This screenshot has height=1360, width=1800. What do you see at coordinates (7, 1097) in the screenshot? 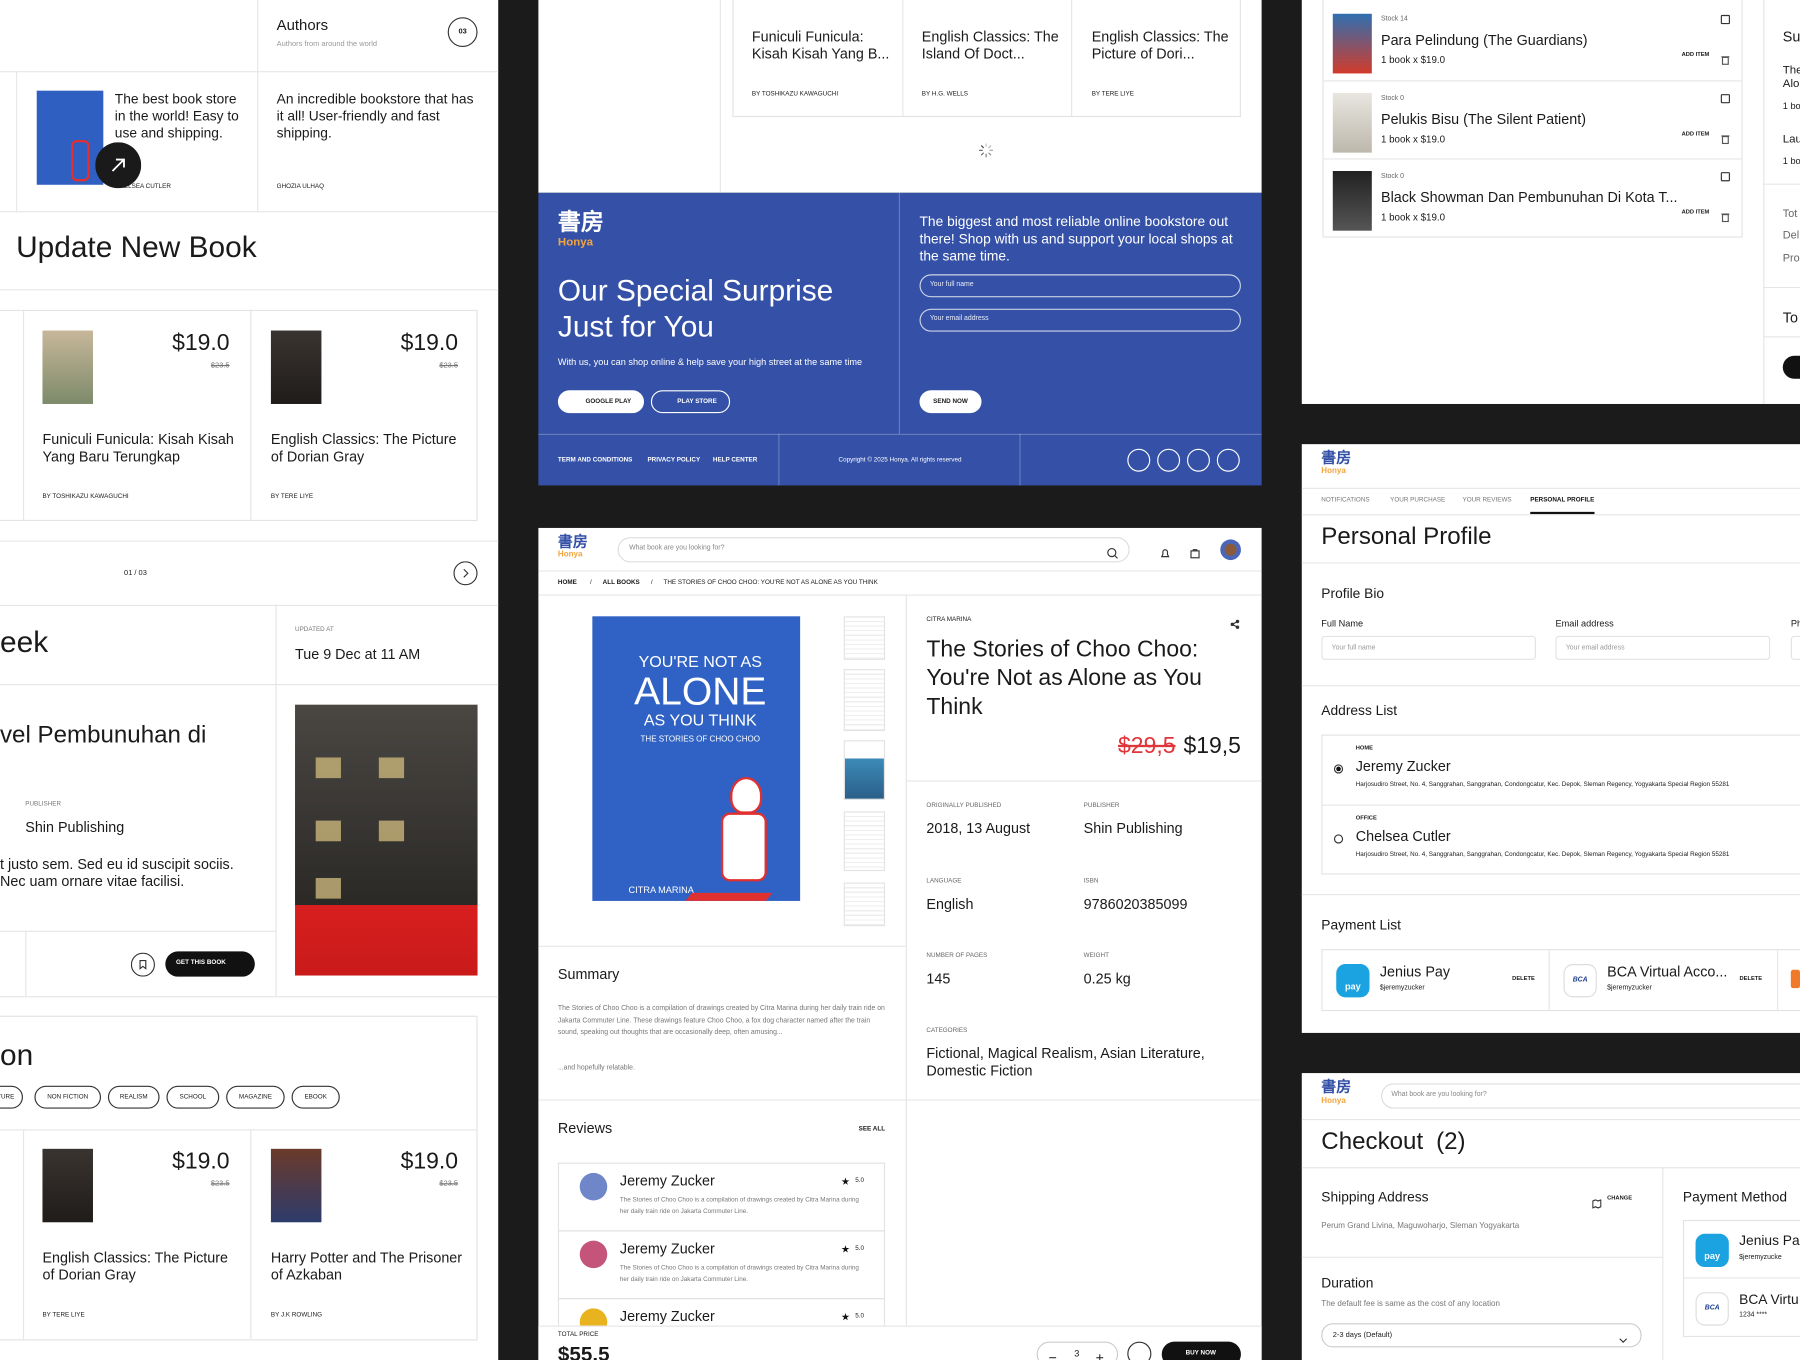
I see `tag-label: TURE` at bounding box center [7, 1097].